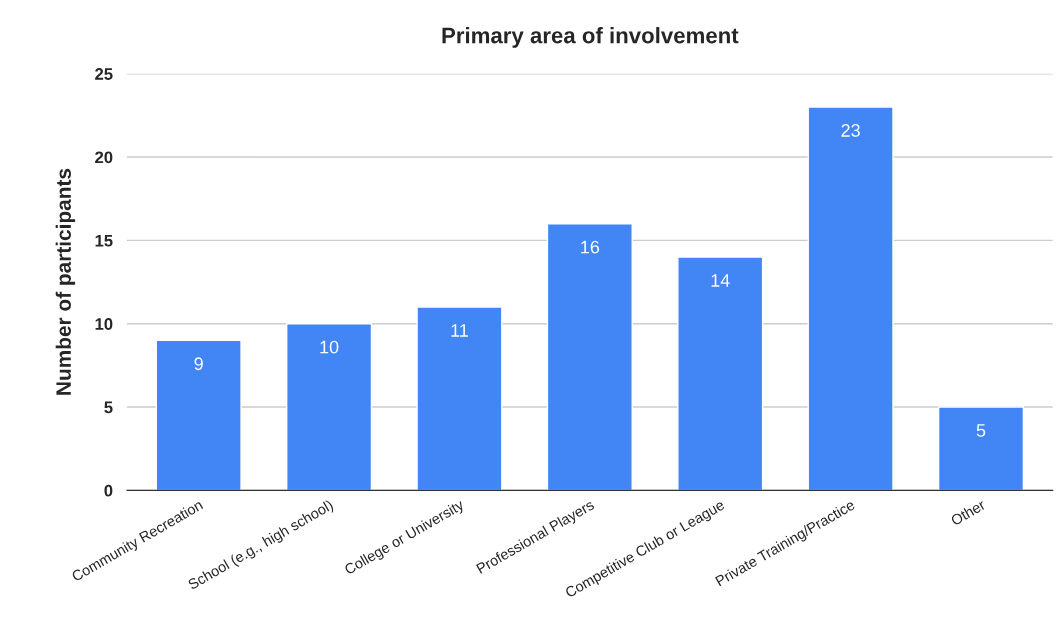 Image resolution: width=1058 pixels, height=641 pixels. What do you see at coordinates (850, 130) in the screenshot?
I see `data-label: 23` at bounding box center [850, 130].